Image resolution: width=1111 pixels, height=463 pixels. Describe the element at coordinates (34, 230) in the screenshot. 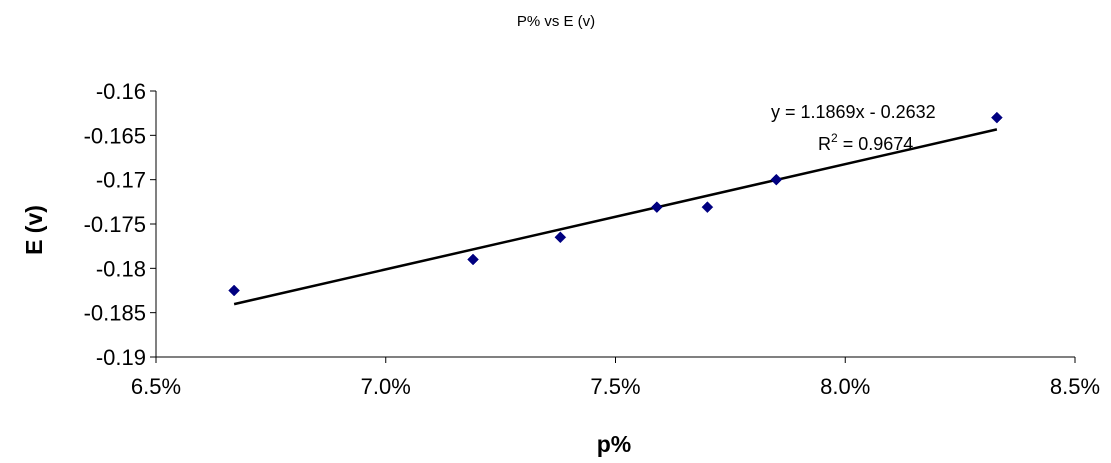

I see `y-axis-title: E (v)` at that location.